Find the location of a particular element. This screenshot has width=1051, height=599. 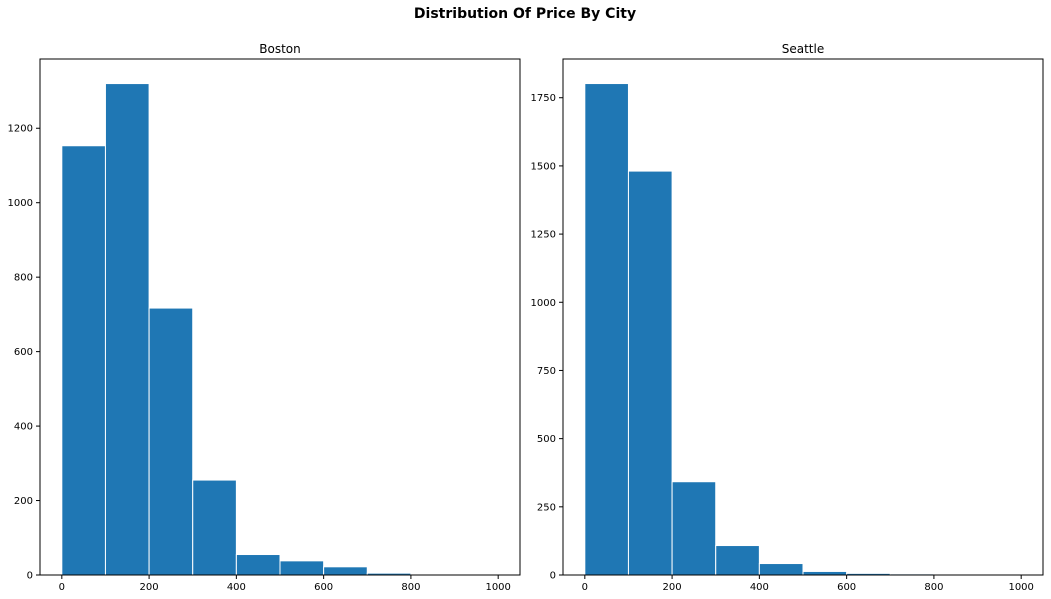

y-tick-label: 500 is located at coordinates (546, 439).